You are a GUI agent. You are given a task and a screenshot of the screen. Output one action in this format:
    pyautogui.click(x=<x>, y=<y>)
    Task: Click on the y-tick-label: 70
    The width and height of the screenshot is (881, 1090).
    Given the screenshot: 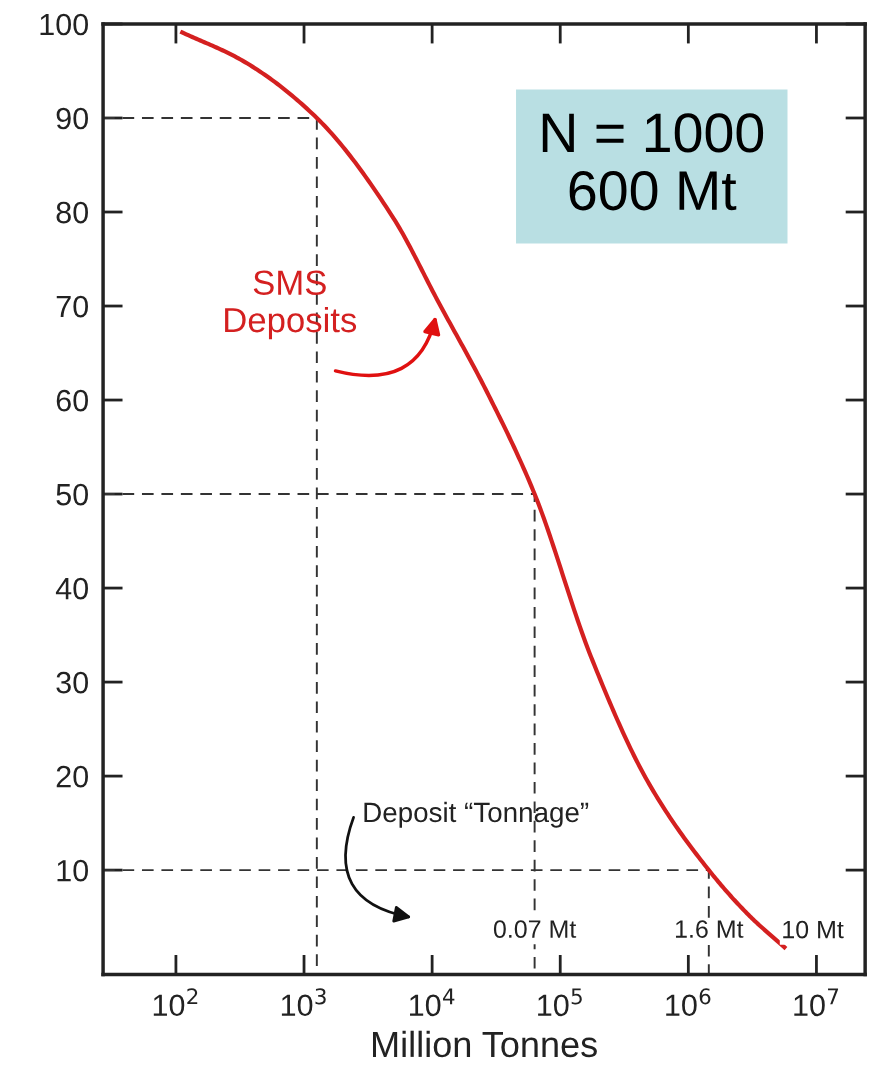 What is the action you would take?
    pyautogui.click(x=72, y=306)
    